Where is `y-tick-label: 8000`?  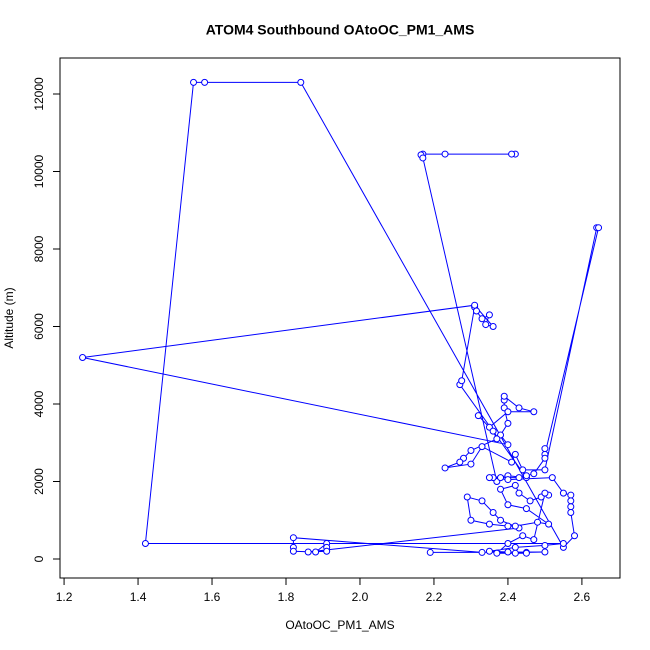 y-tick-label: 8000 is located at coordinates (39, 248).